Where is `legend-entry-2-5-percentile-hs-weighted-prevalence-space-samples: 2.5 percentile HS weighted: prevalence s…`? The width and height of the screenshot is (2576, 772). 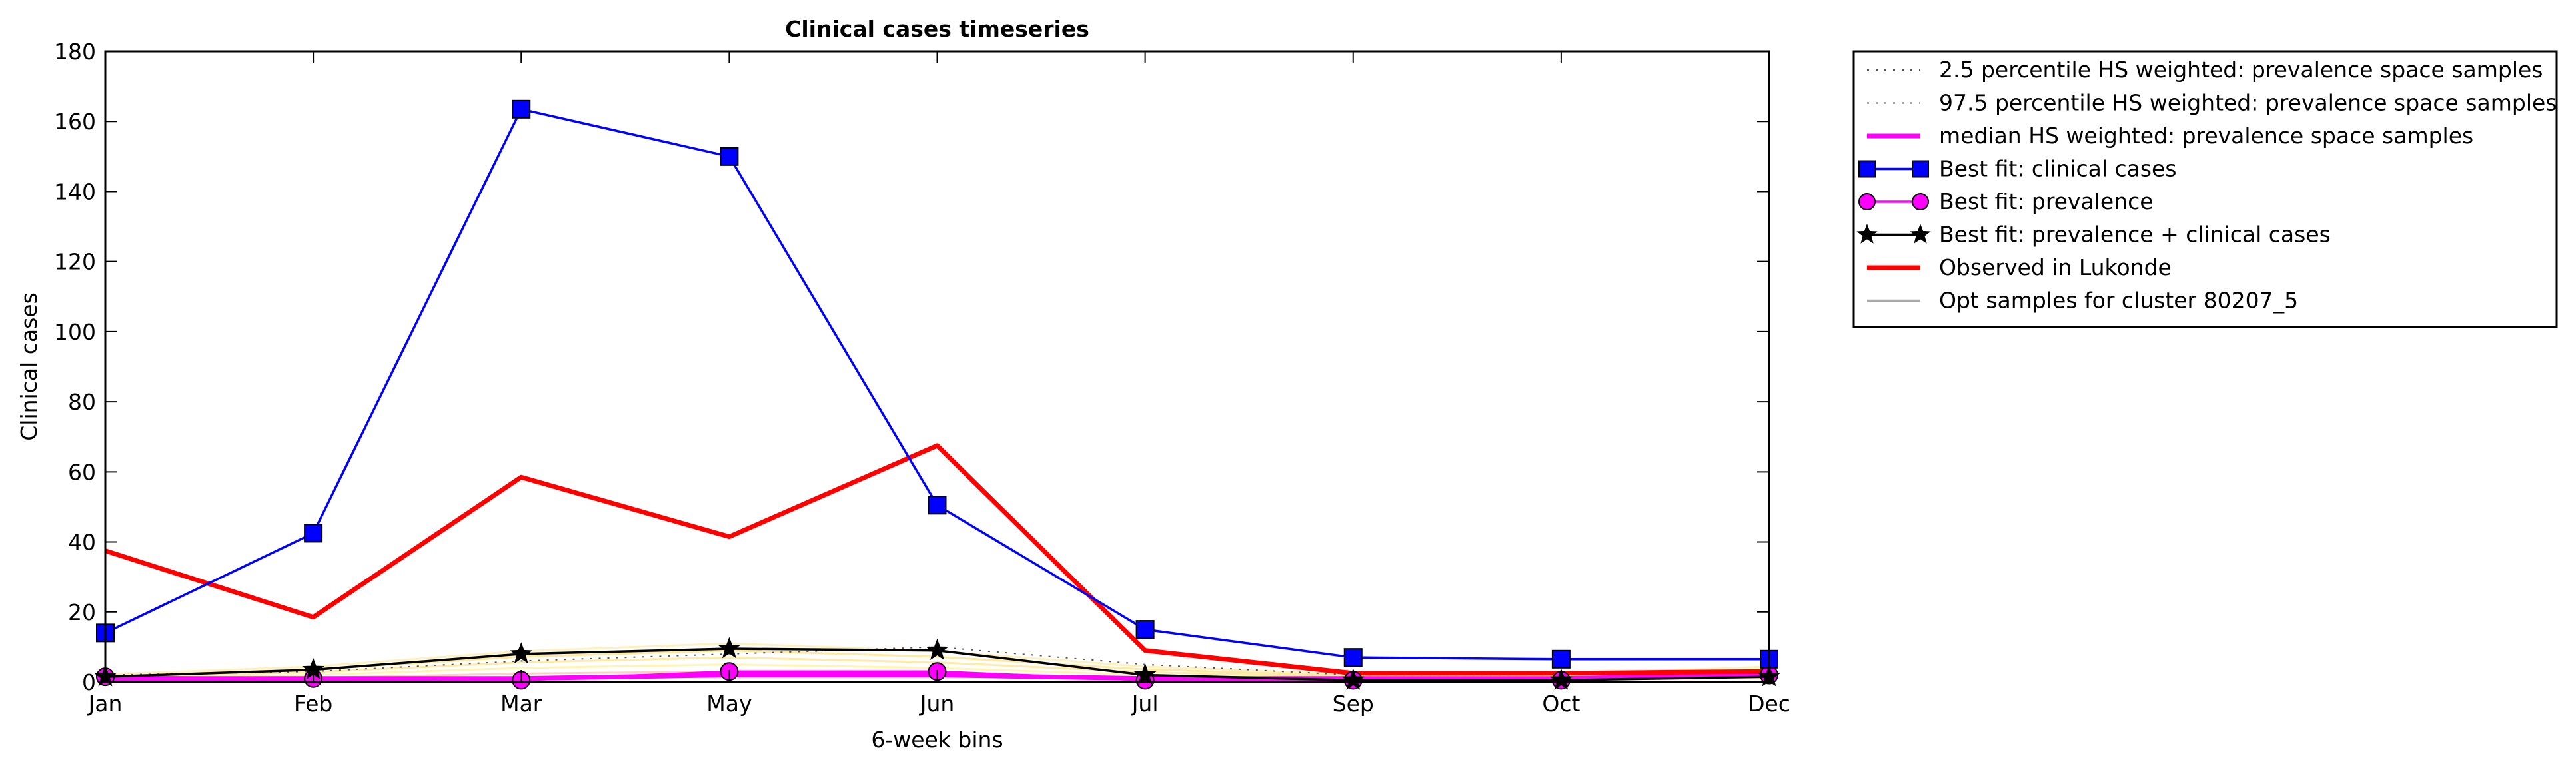 legend-entry-2-5-percentile-hs-weighted-prevalence-space-samples: 2.5 percentile HS weighted: prevalence s… is located at coordinates (2205, 70).